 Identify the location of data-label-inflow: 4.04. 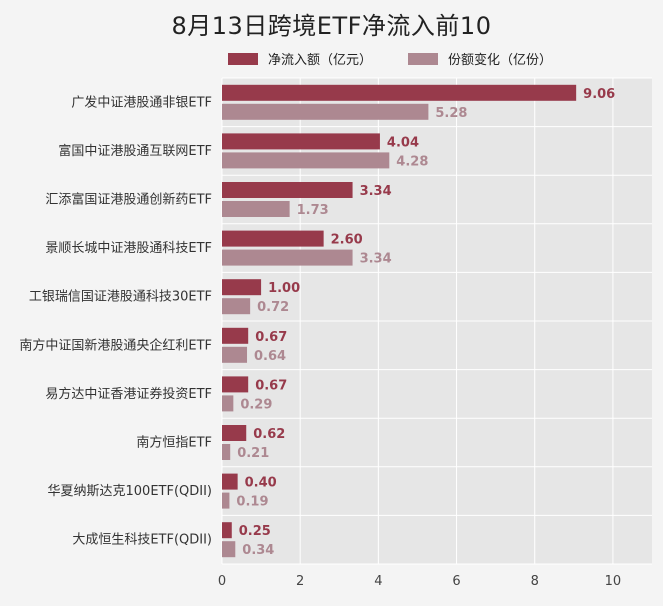
(403, 142).